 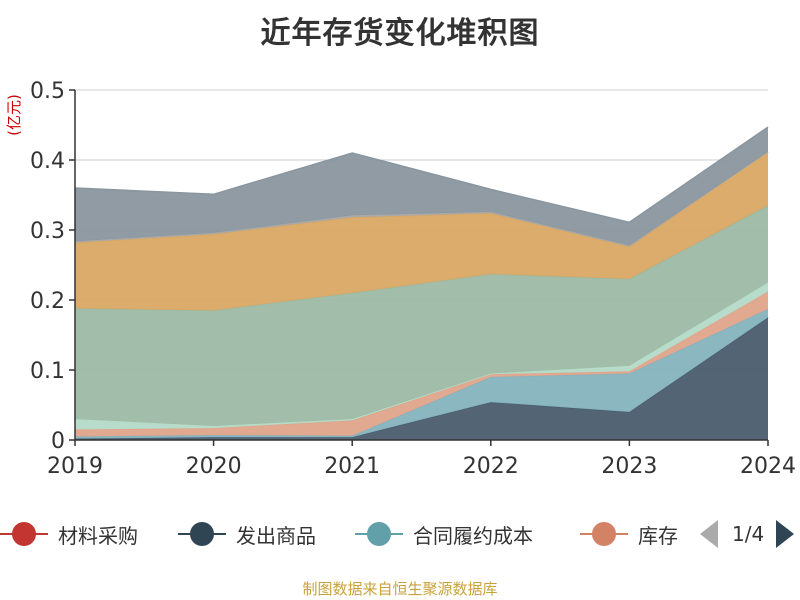 I want to click on legend-page-indicator: 1/4, so click(x=748, y=534).